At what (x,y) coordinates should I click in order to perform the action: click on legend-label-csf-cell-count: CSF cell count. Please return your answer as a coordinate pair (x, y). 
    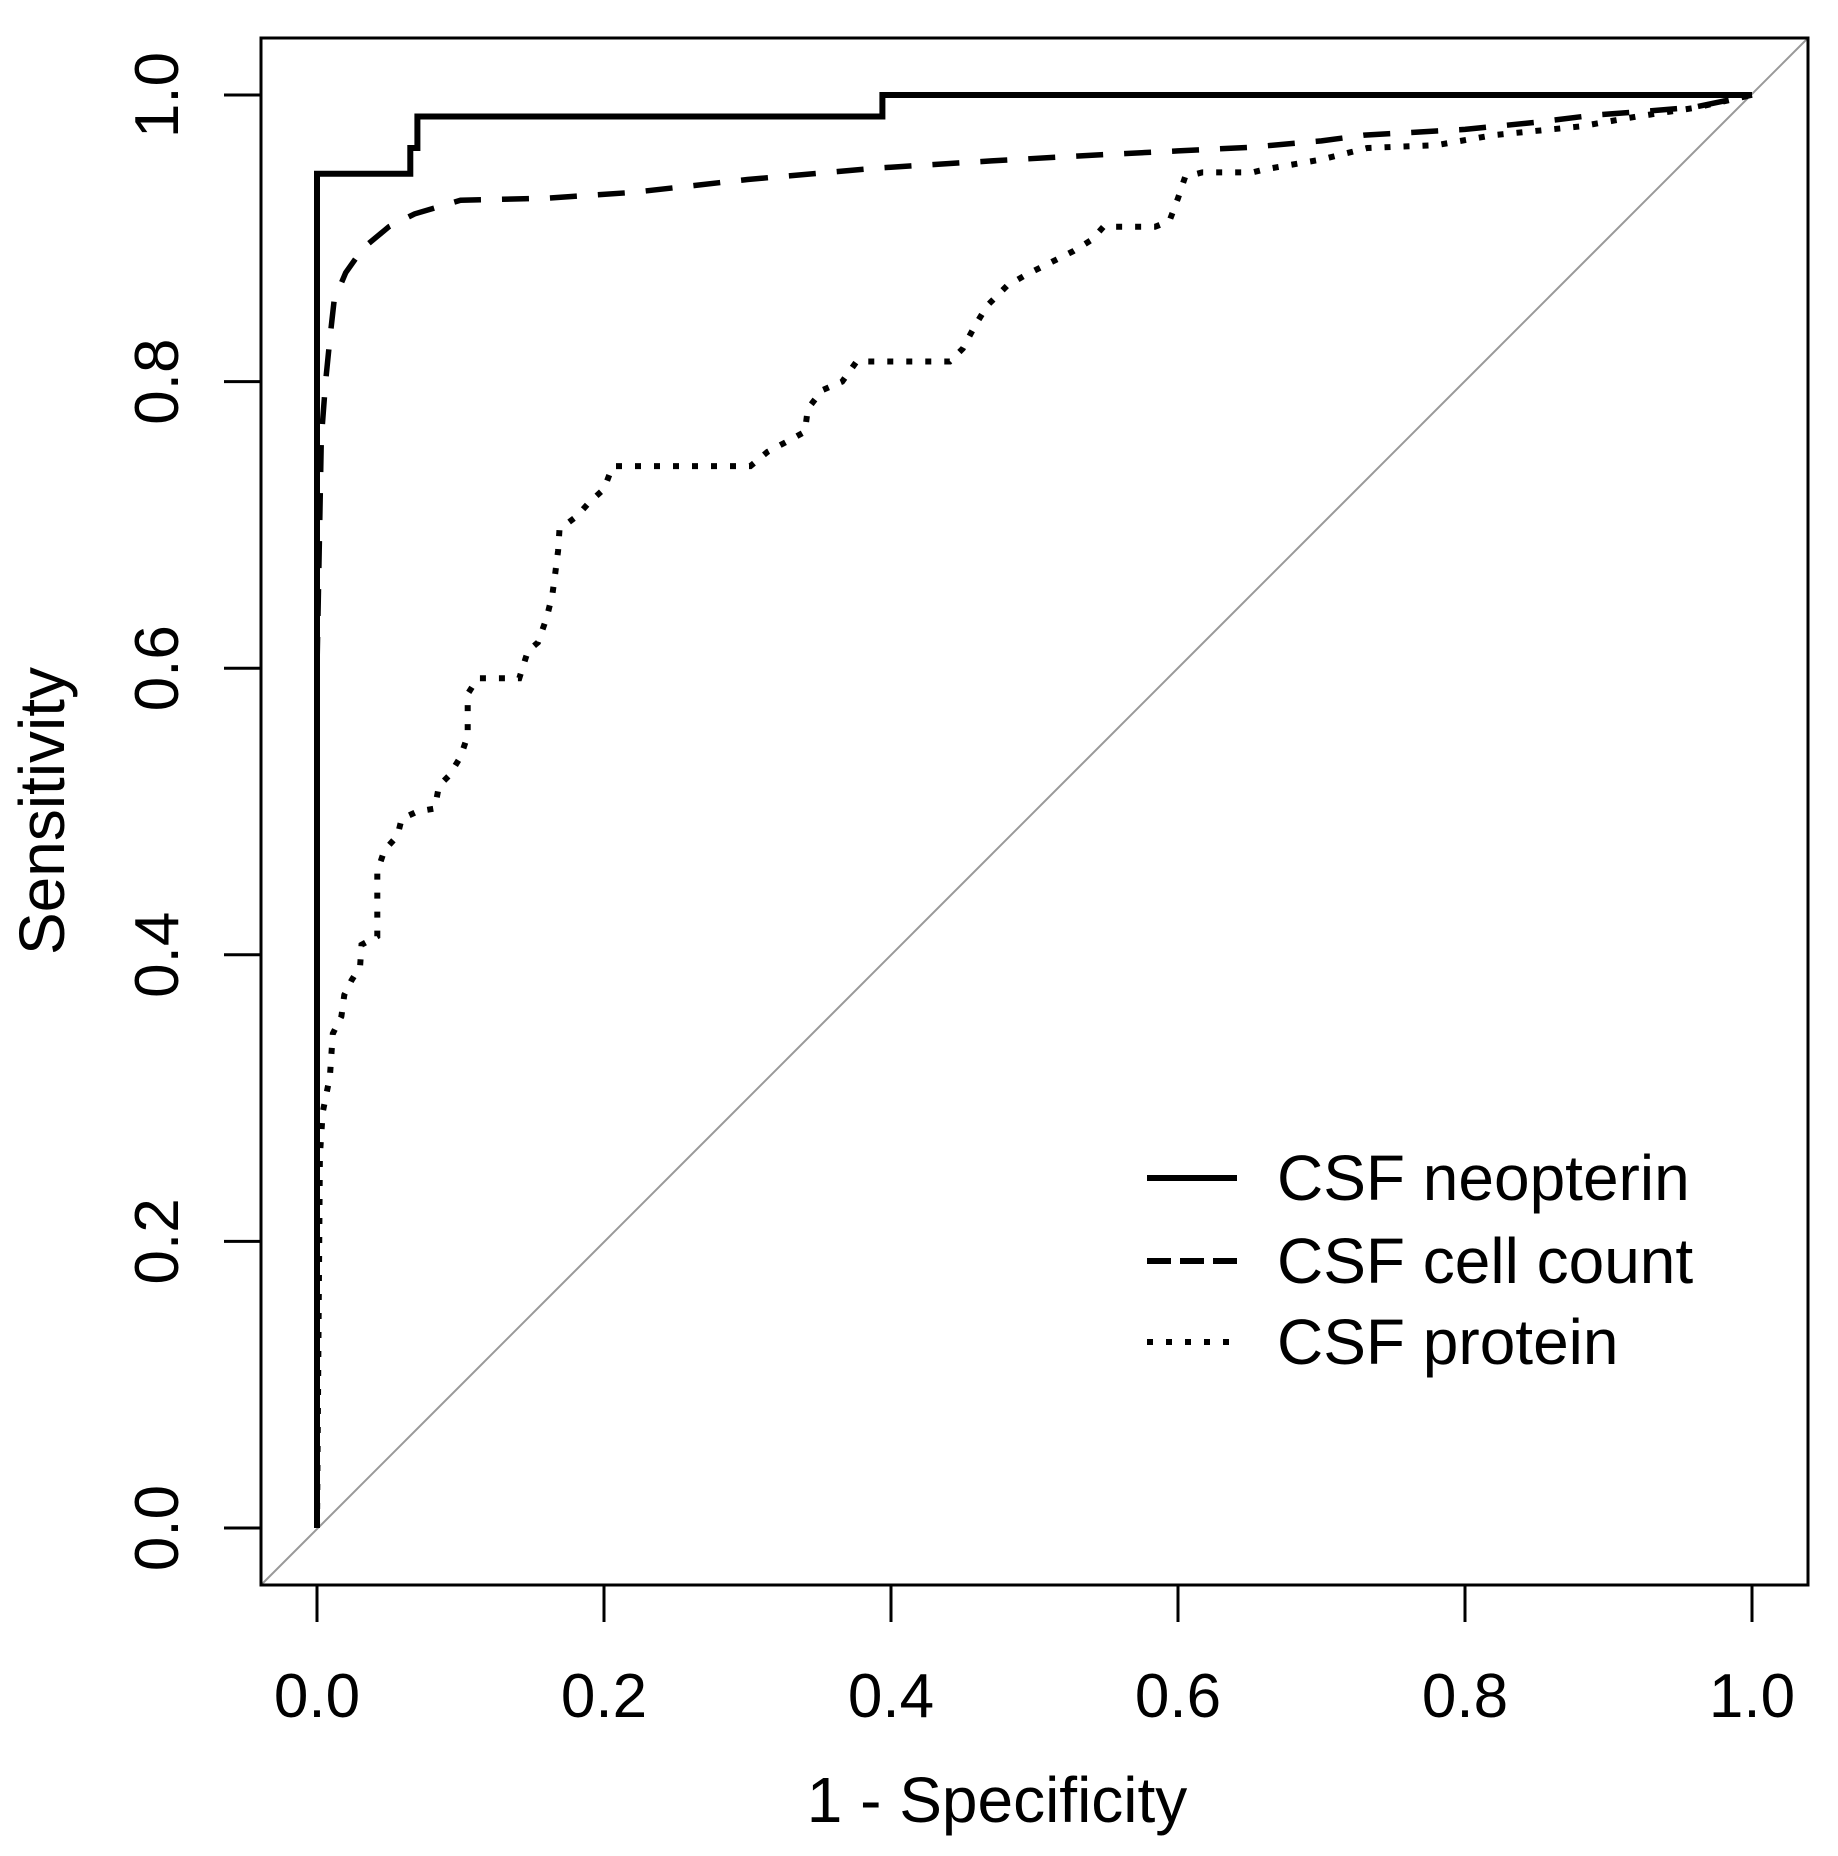
    Looking at the image, I should click on (1485, 1261).